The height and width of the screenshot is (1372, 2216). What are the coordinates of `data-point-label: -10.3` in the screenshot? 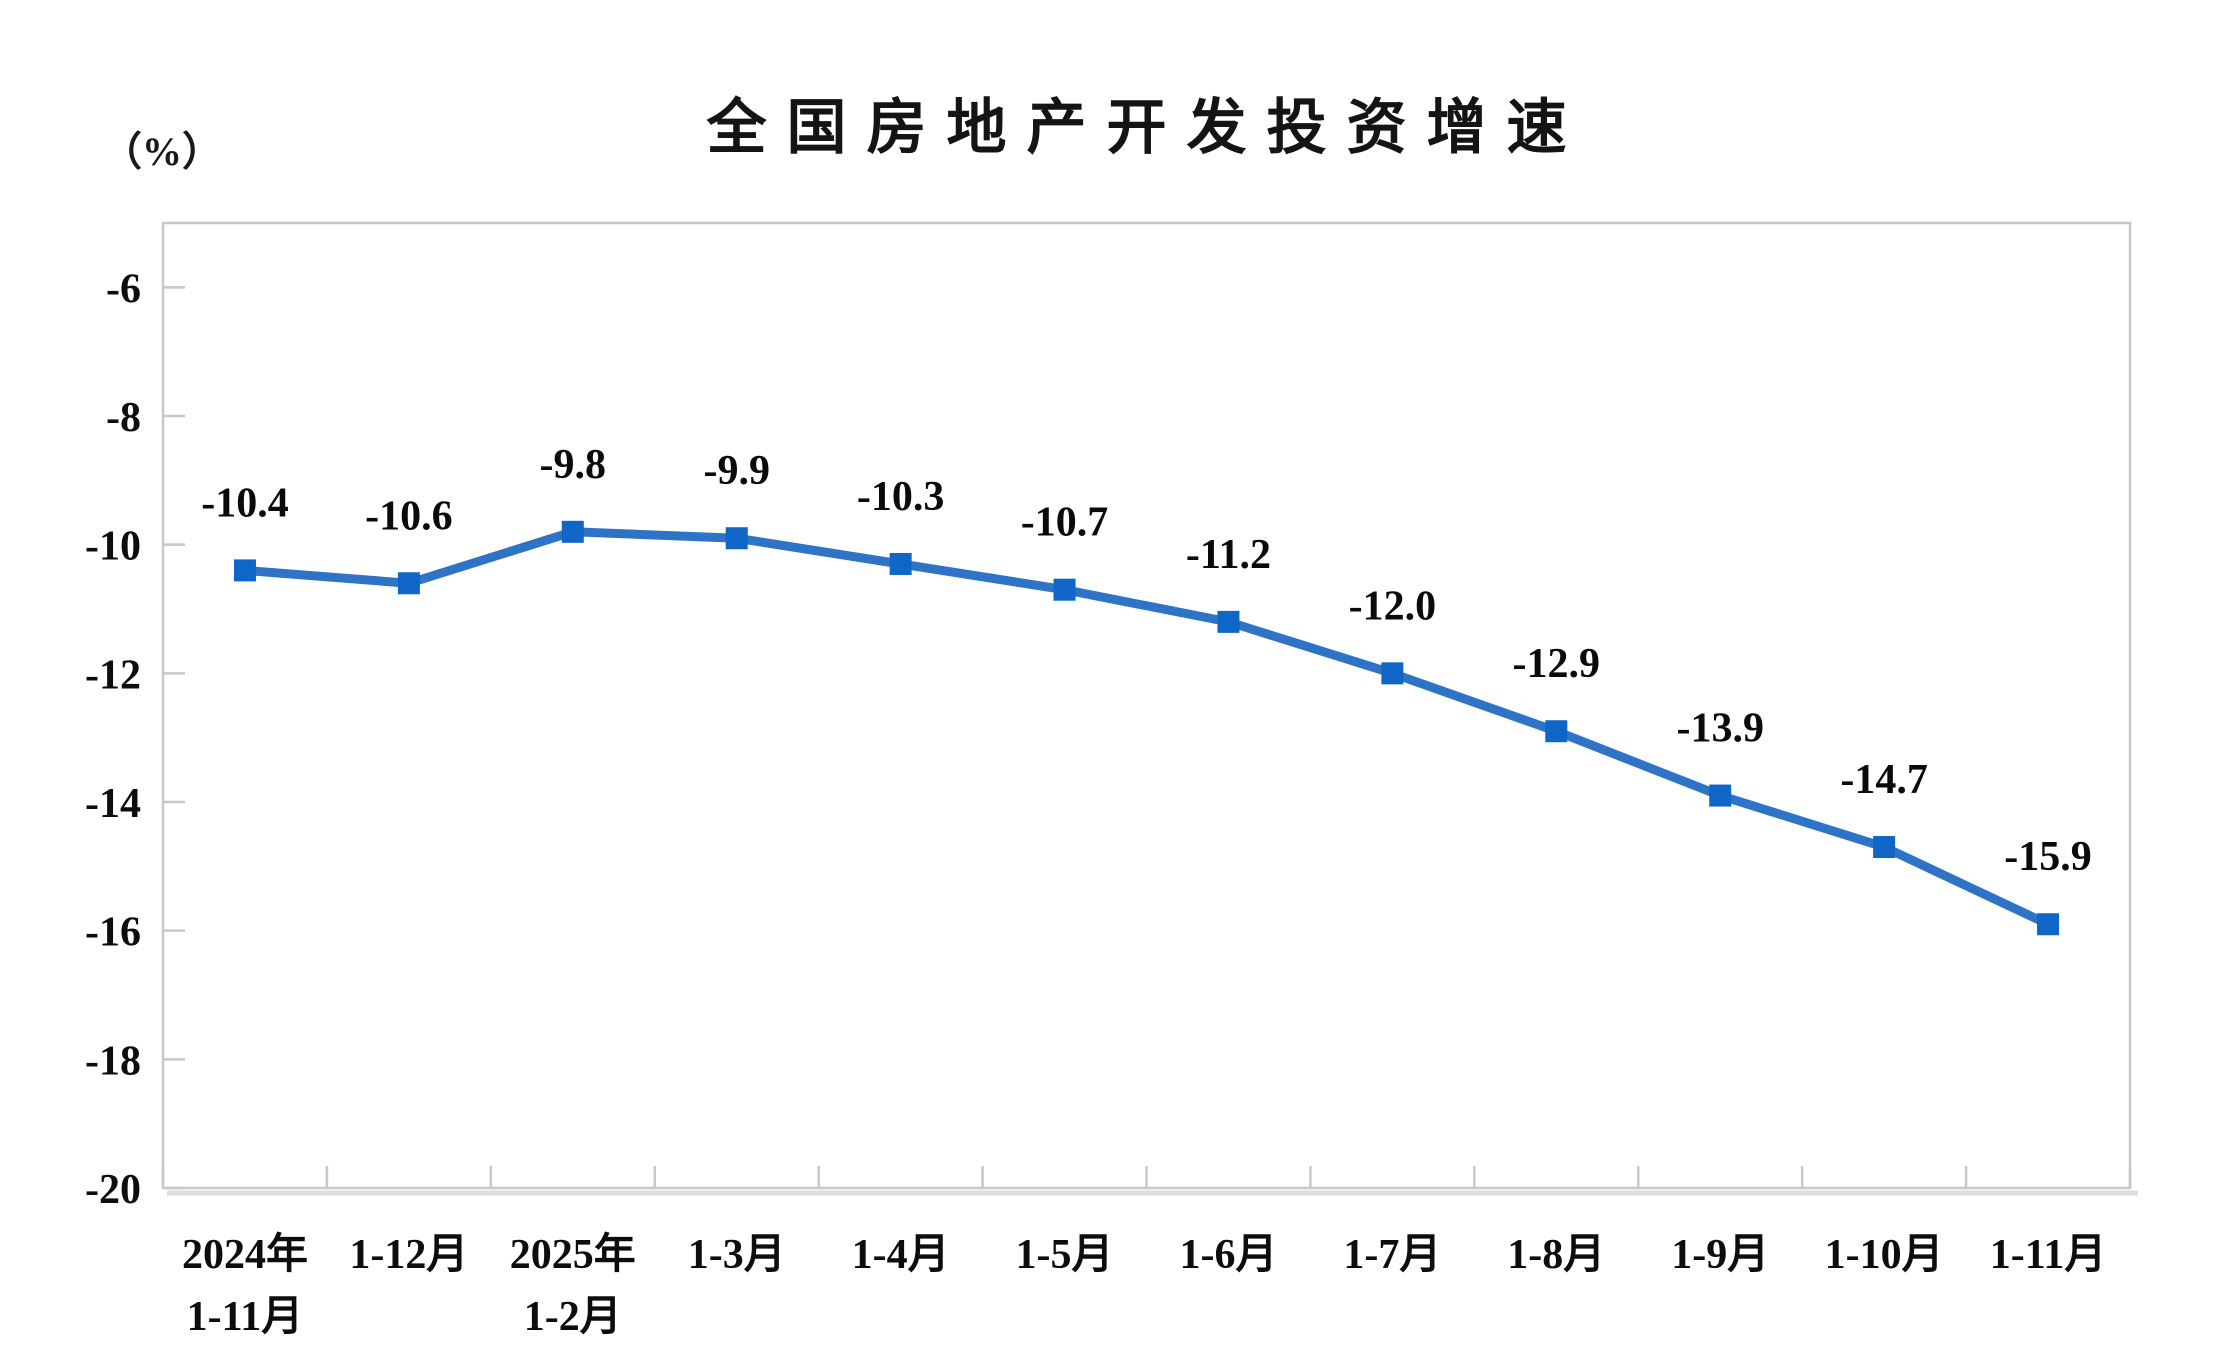 It's located at (901, 497).